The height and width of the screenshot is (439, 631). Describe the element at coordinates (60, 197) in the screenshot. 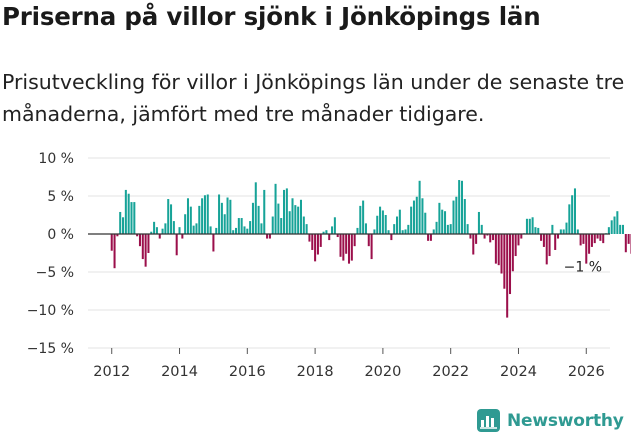

I see `y-tick-label: 5 %` at that location.